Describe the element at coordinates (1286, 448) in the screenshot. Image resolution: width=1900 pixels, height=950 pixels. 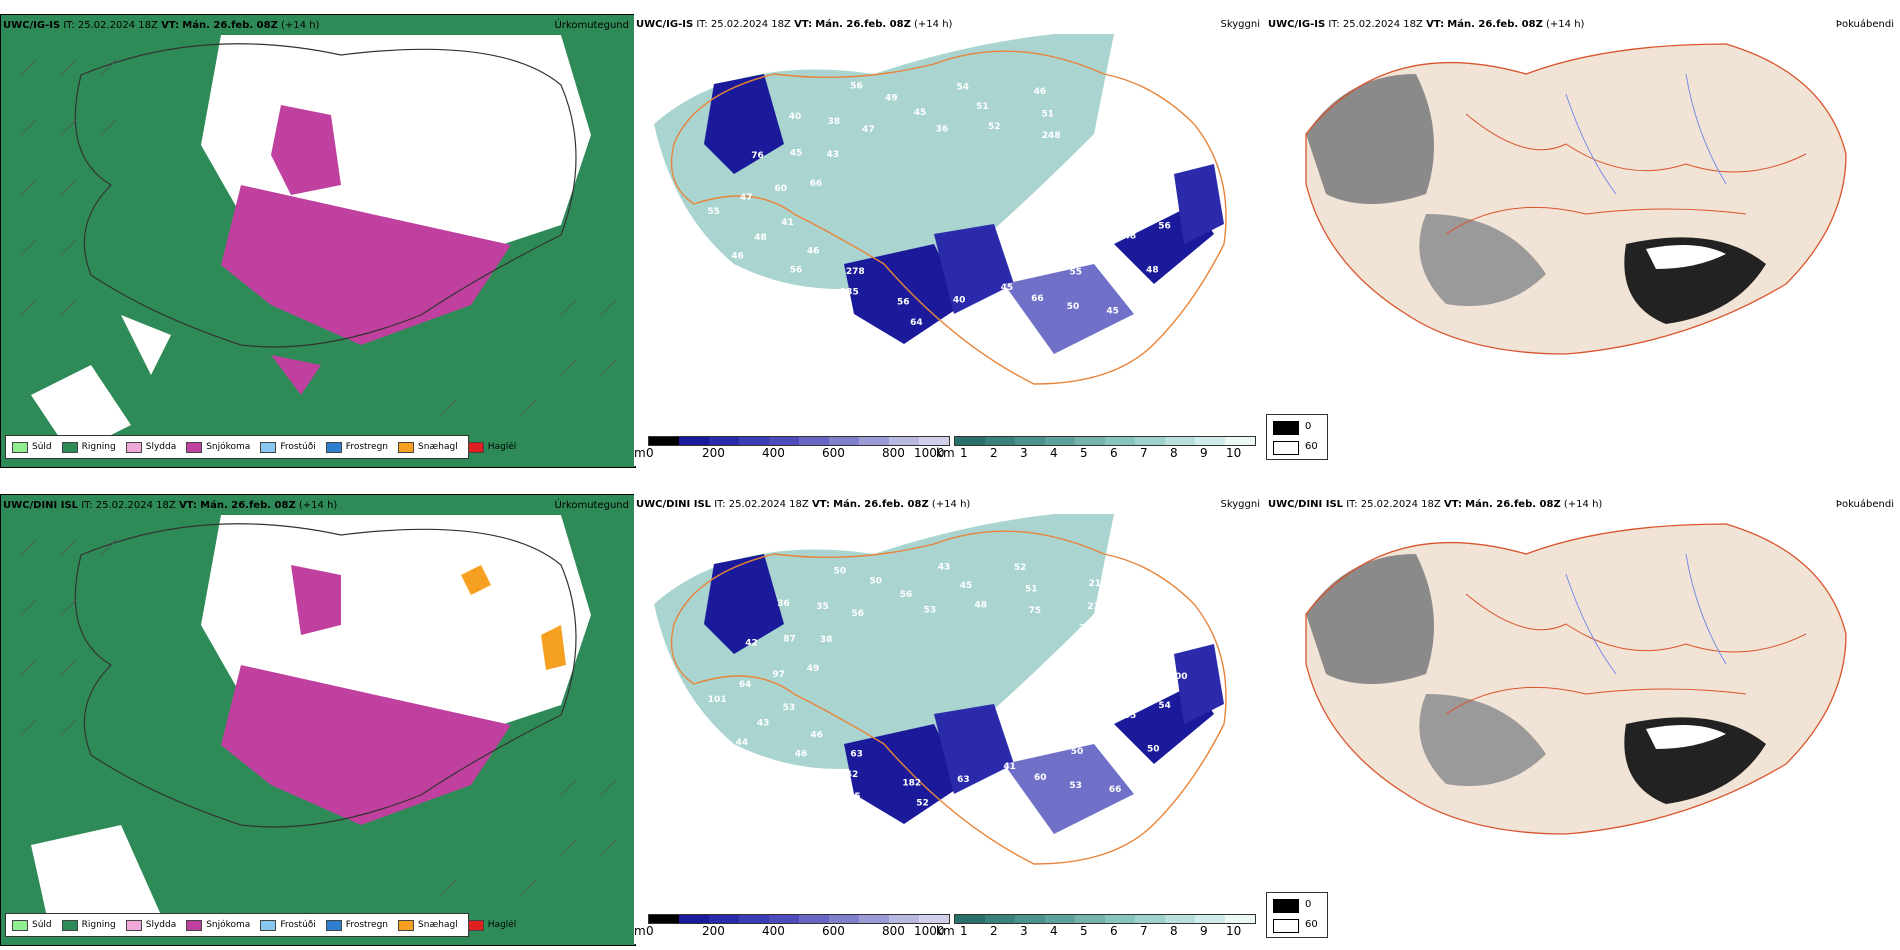
I see `fog-legend-white-swatch` at that location.